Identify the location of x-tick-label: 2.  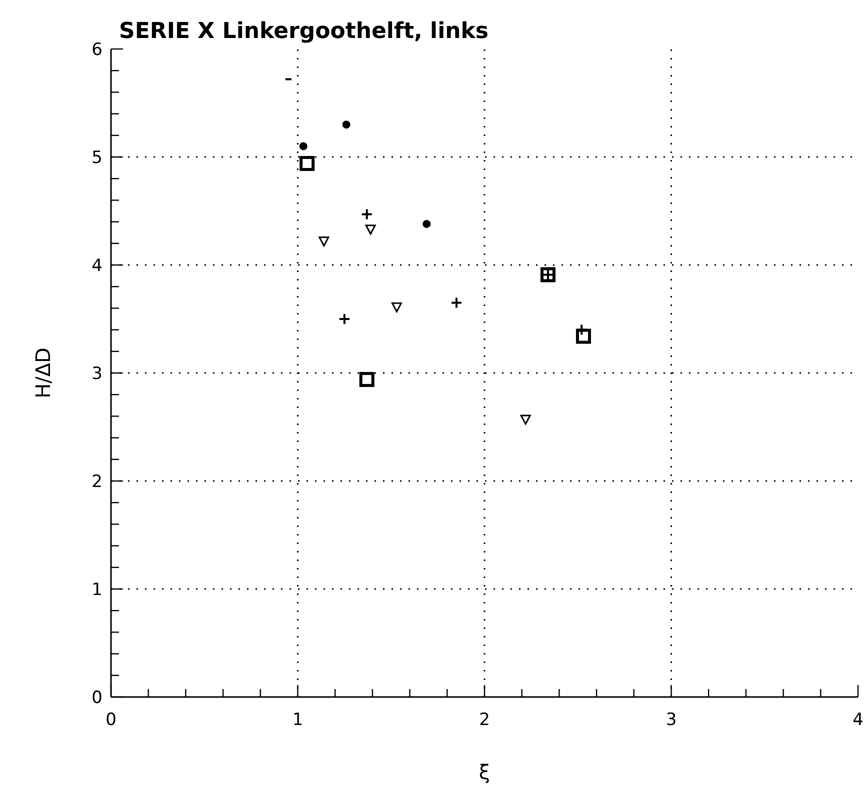
(484, 720).